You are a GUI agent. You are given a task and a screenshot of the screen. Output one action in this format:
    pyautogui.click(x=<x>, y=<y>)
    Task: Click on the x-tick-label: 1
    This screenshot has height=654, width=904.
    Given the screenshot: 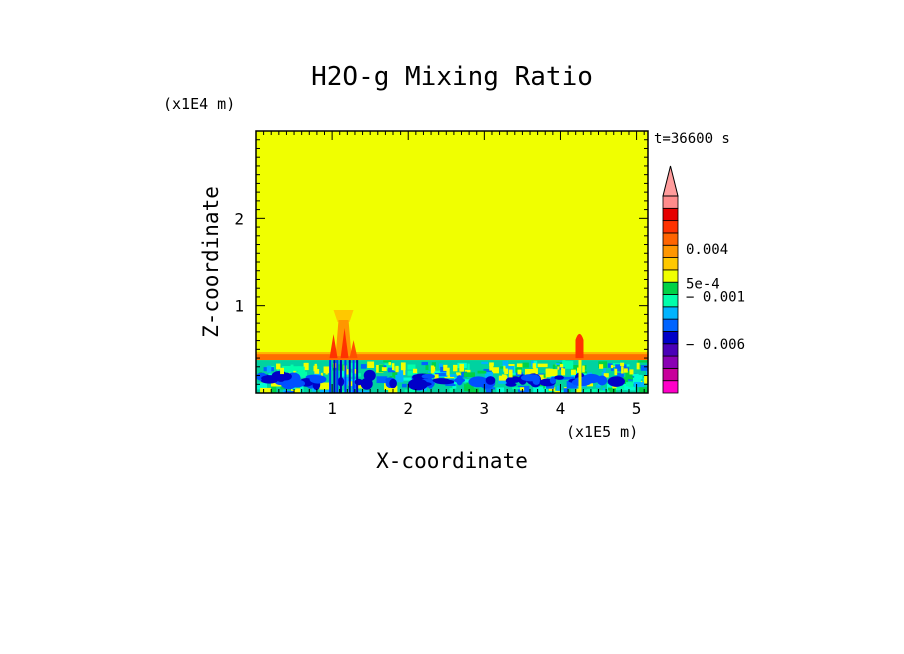 What is the action you would take?
    pyautogui.click(x=332, y=408)
    